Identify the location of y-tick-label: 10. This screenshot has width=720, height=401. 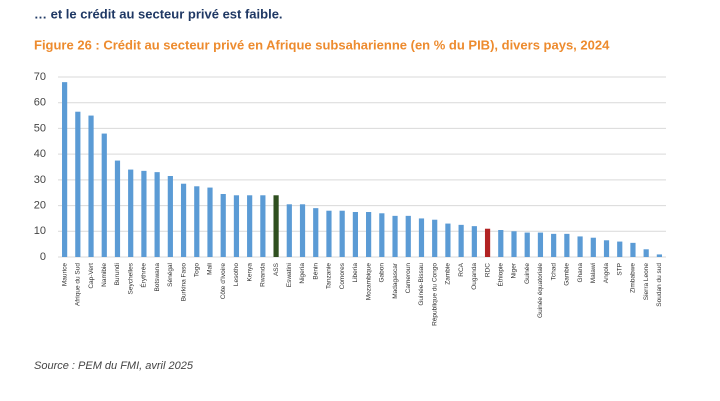
(40, 231).